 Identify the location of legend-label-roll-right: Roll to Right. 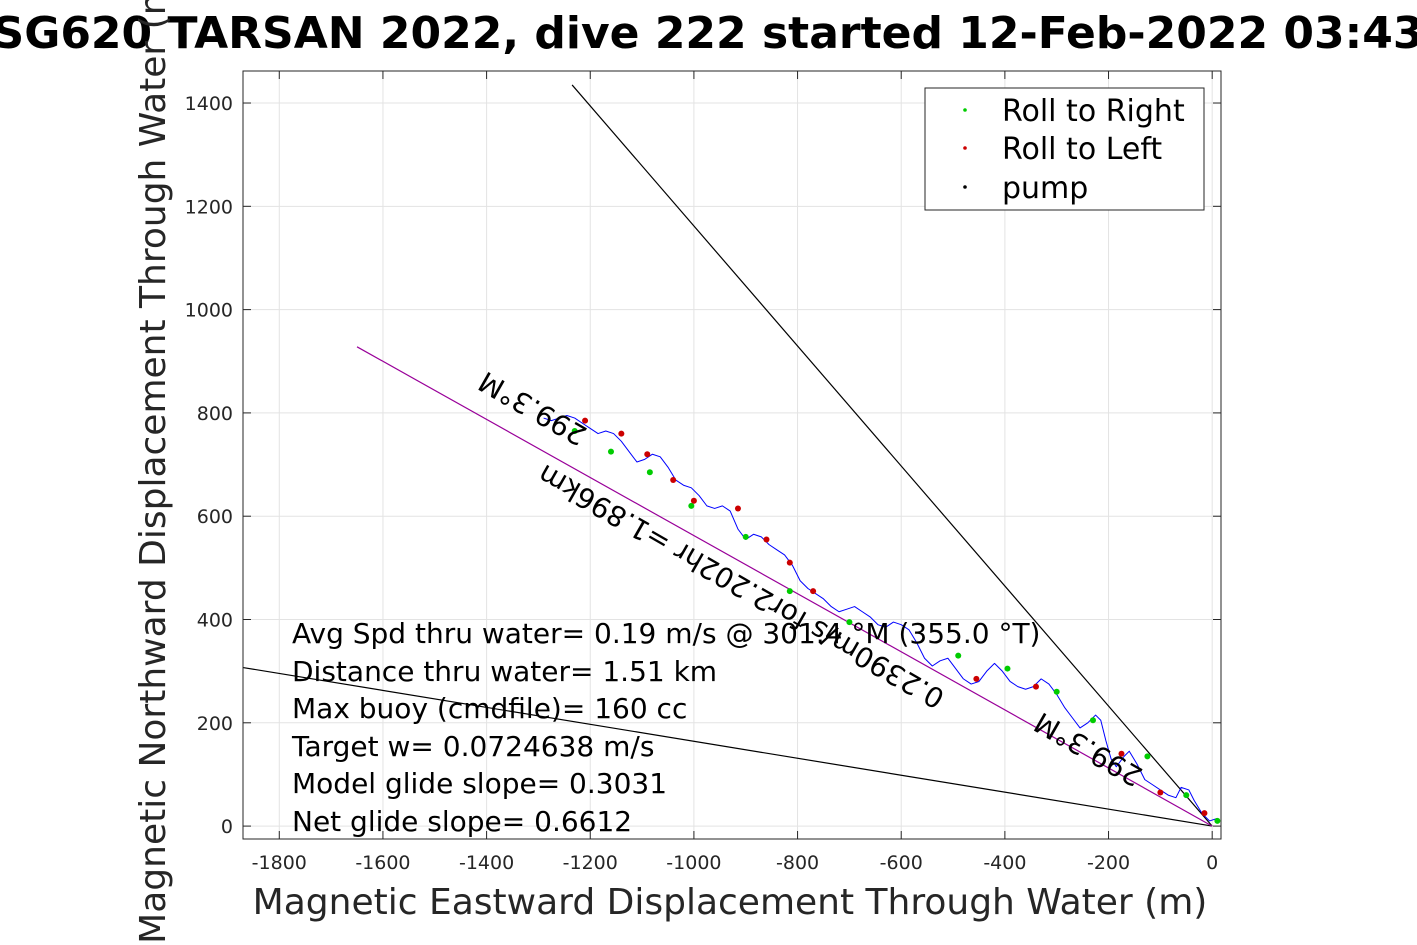
(1093, 111).